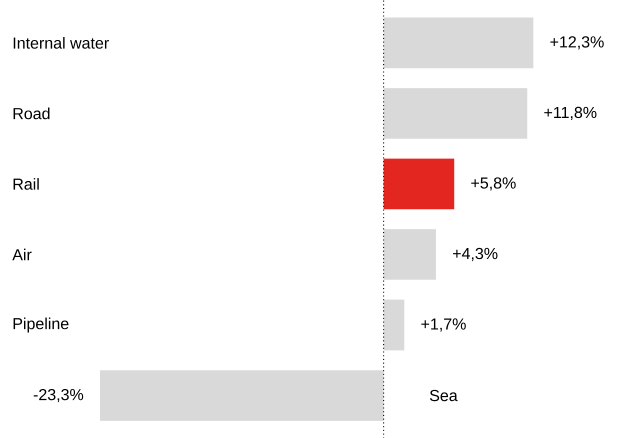 This screenshot has width=617, height=438. Describe the element at coordinates (22, 254) in the screenshot. I see `y-tick-label: Air` at that location.